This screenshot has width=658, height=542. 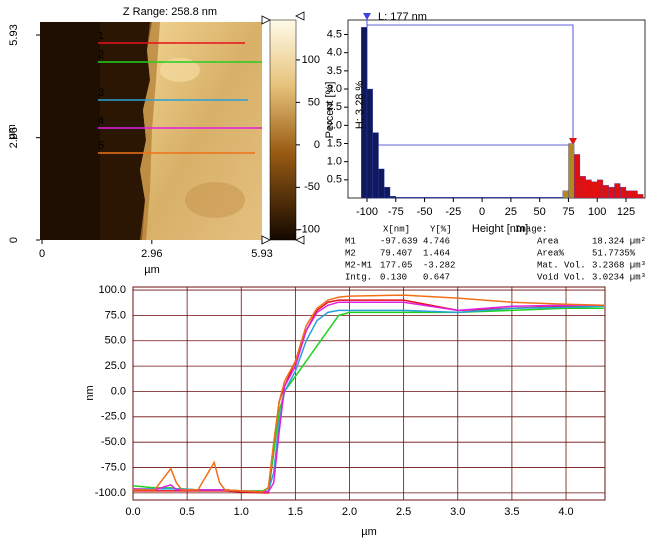 I want to click on image-stat-value: 18.324 µm², so click(x=619, y=241).